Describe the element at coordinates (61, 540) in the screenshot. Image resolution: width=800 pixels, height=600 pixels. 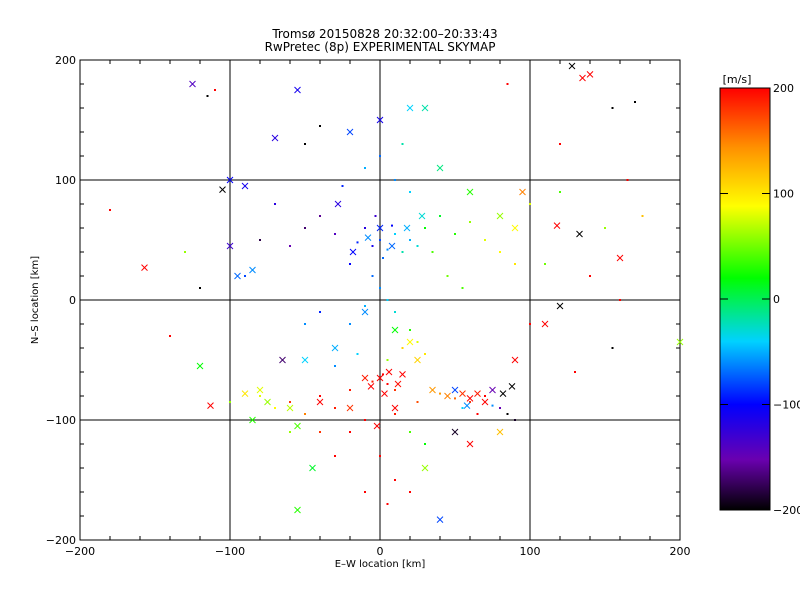
I see `y-tick-label: −200` at that location.